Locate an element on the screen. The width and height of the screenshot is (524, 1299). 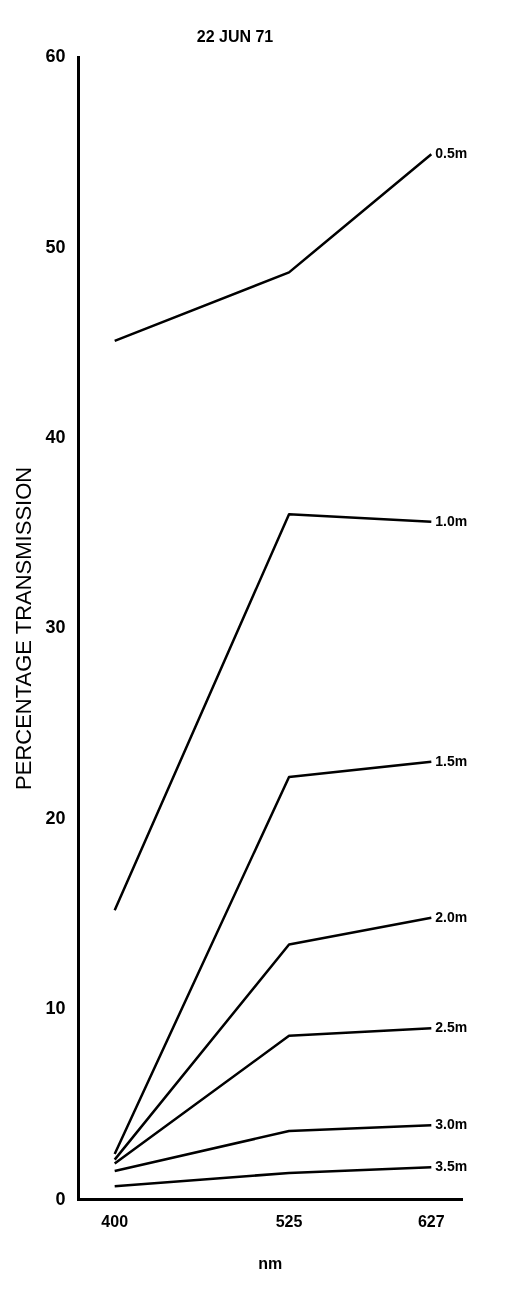
y-tick-label: 60 is located at coordinates (55, 56).